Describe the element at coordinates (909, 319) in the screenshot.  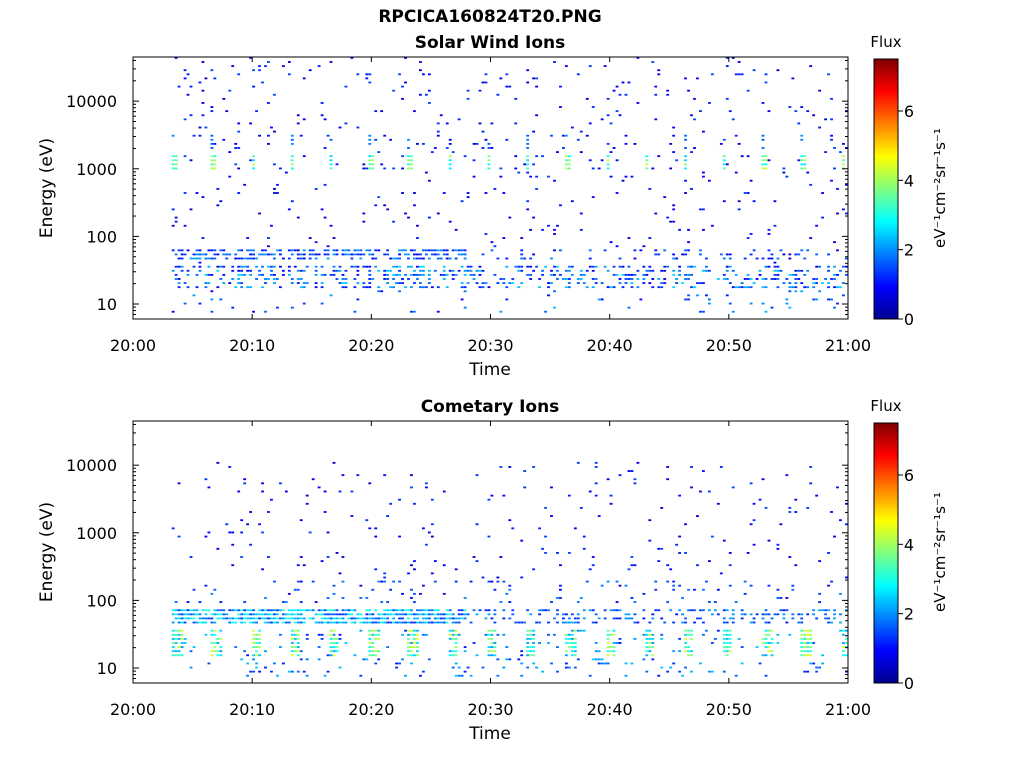
I see `colorbar-tick-label: 0` at that location.